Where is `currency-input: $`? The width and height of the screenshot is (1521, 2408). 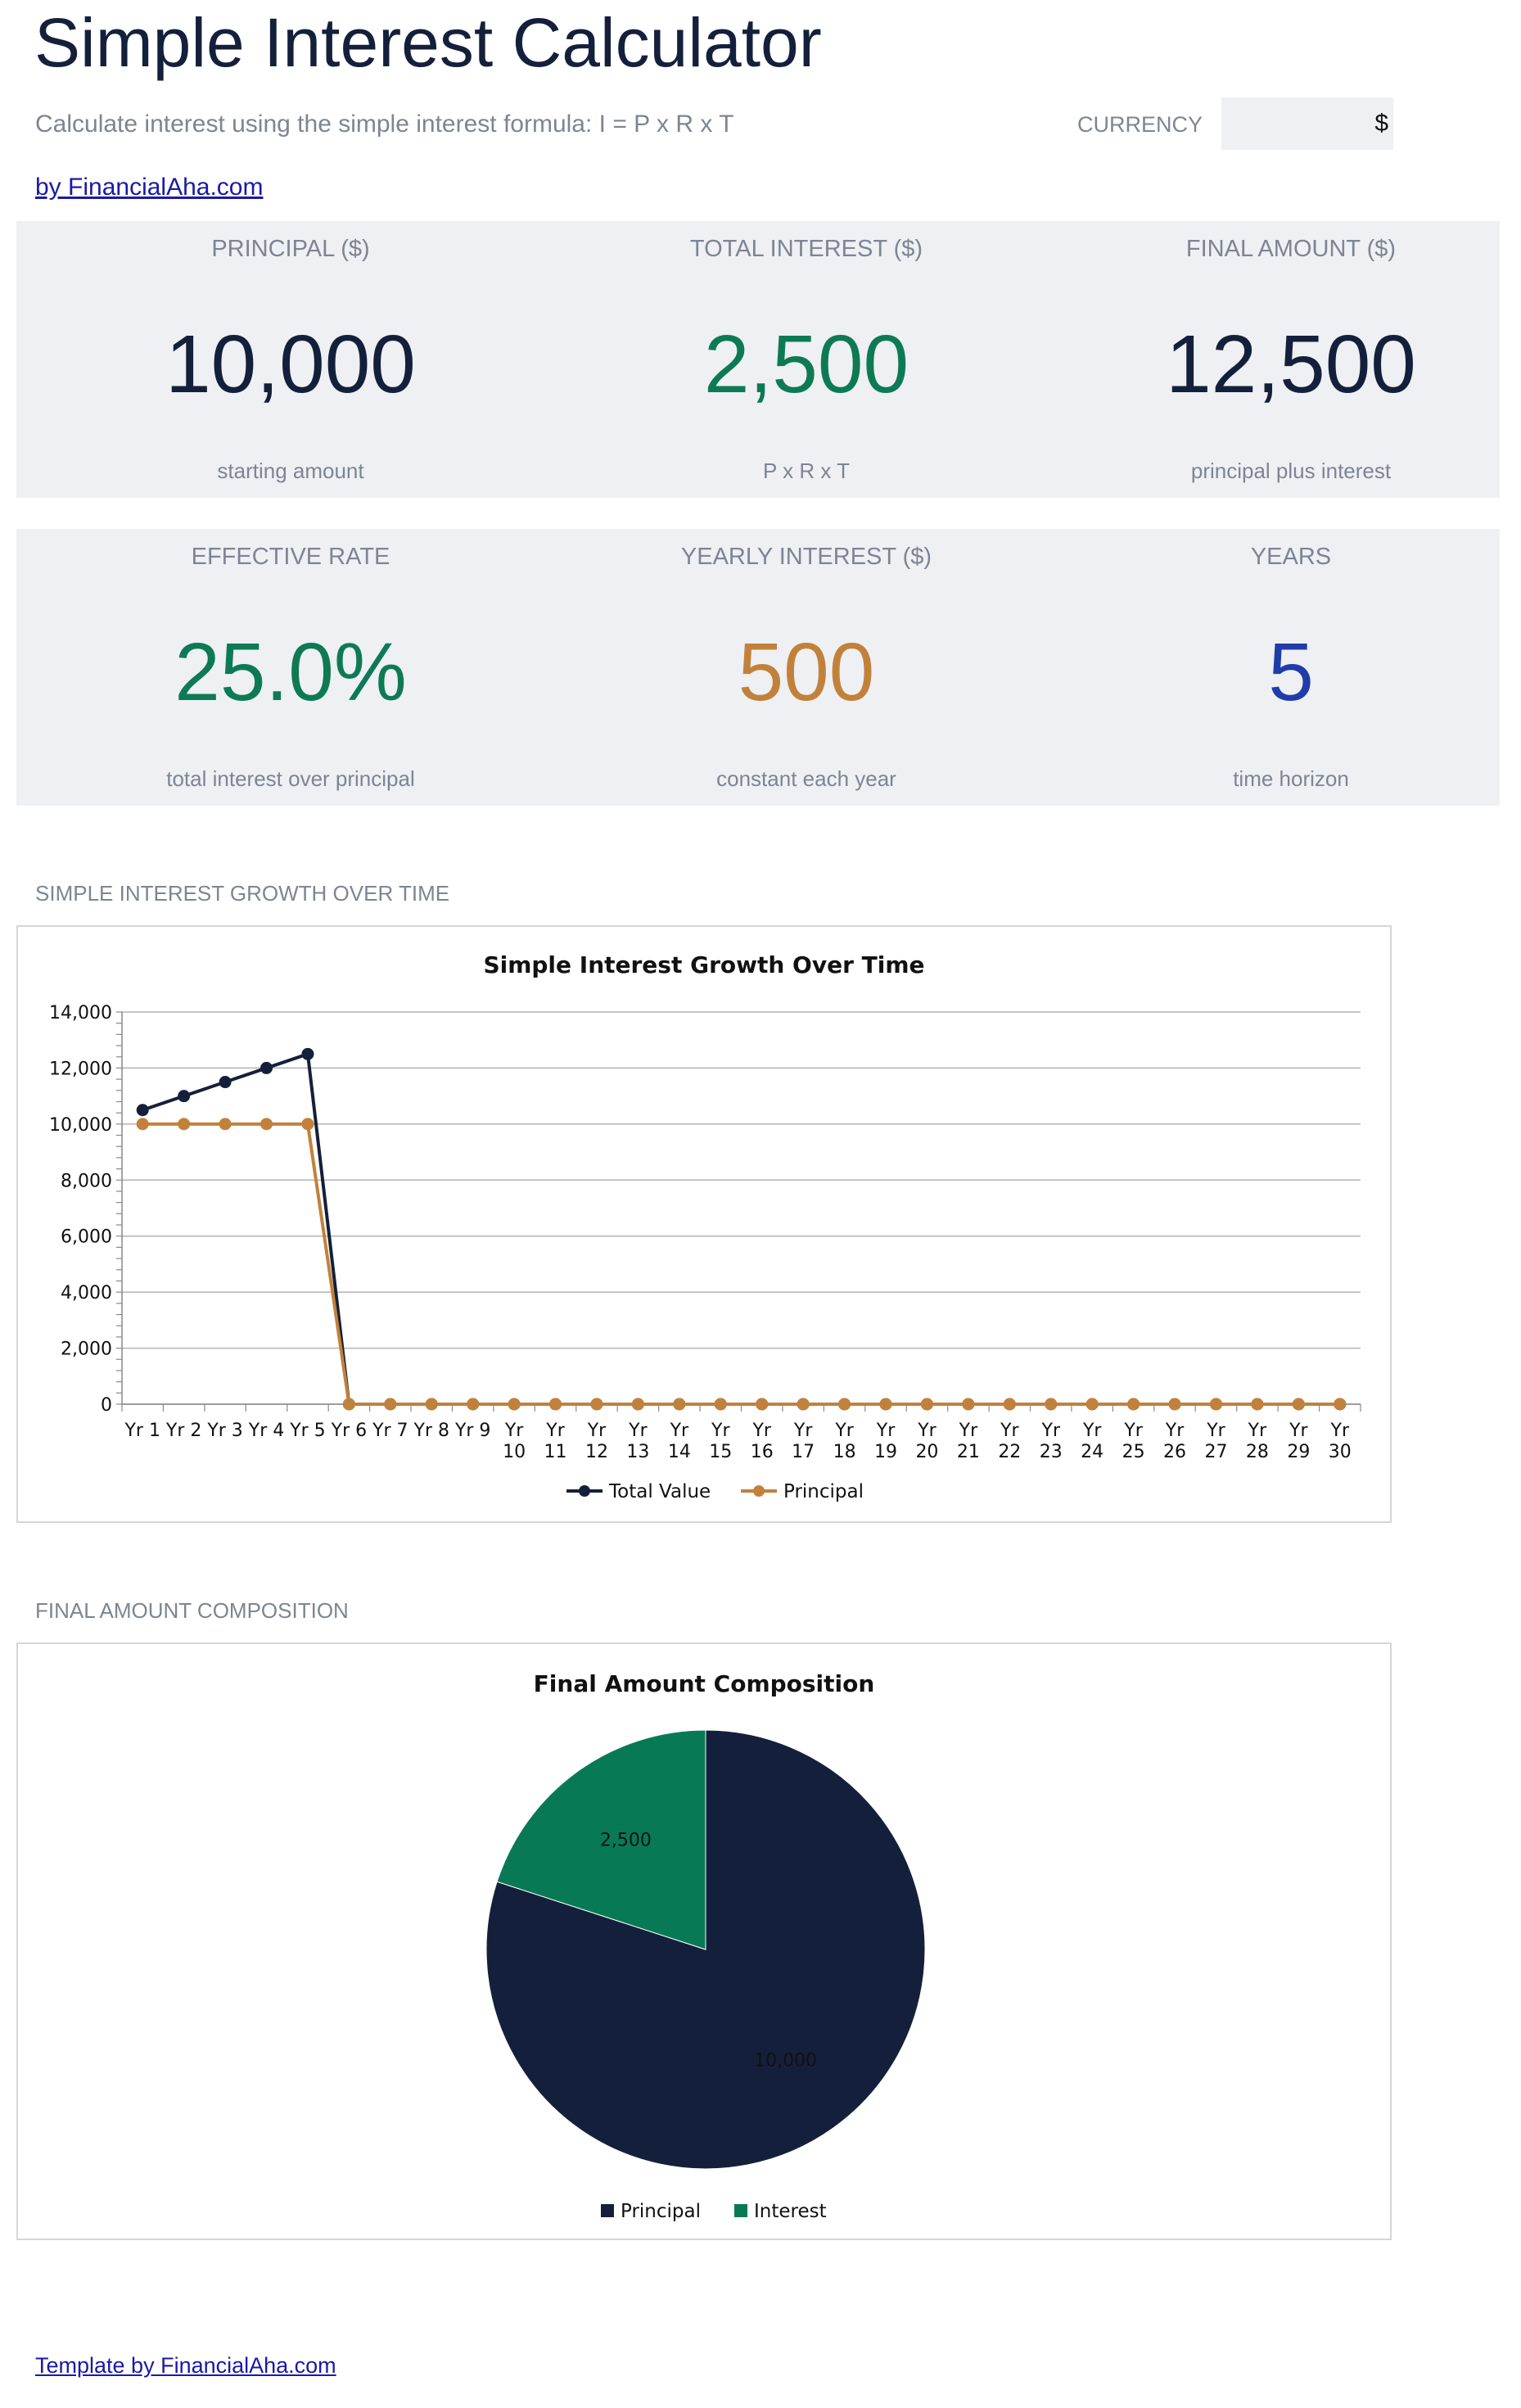 currency-input: $ is located at coordinates (1307, 124).